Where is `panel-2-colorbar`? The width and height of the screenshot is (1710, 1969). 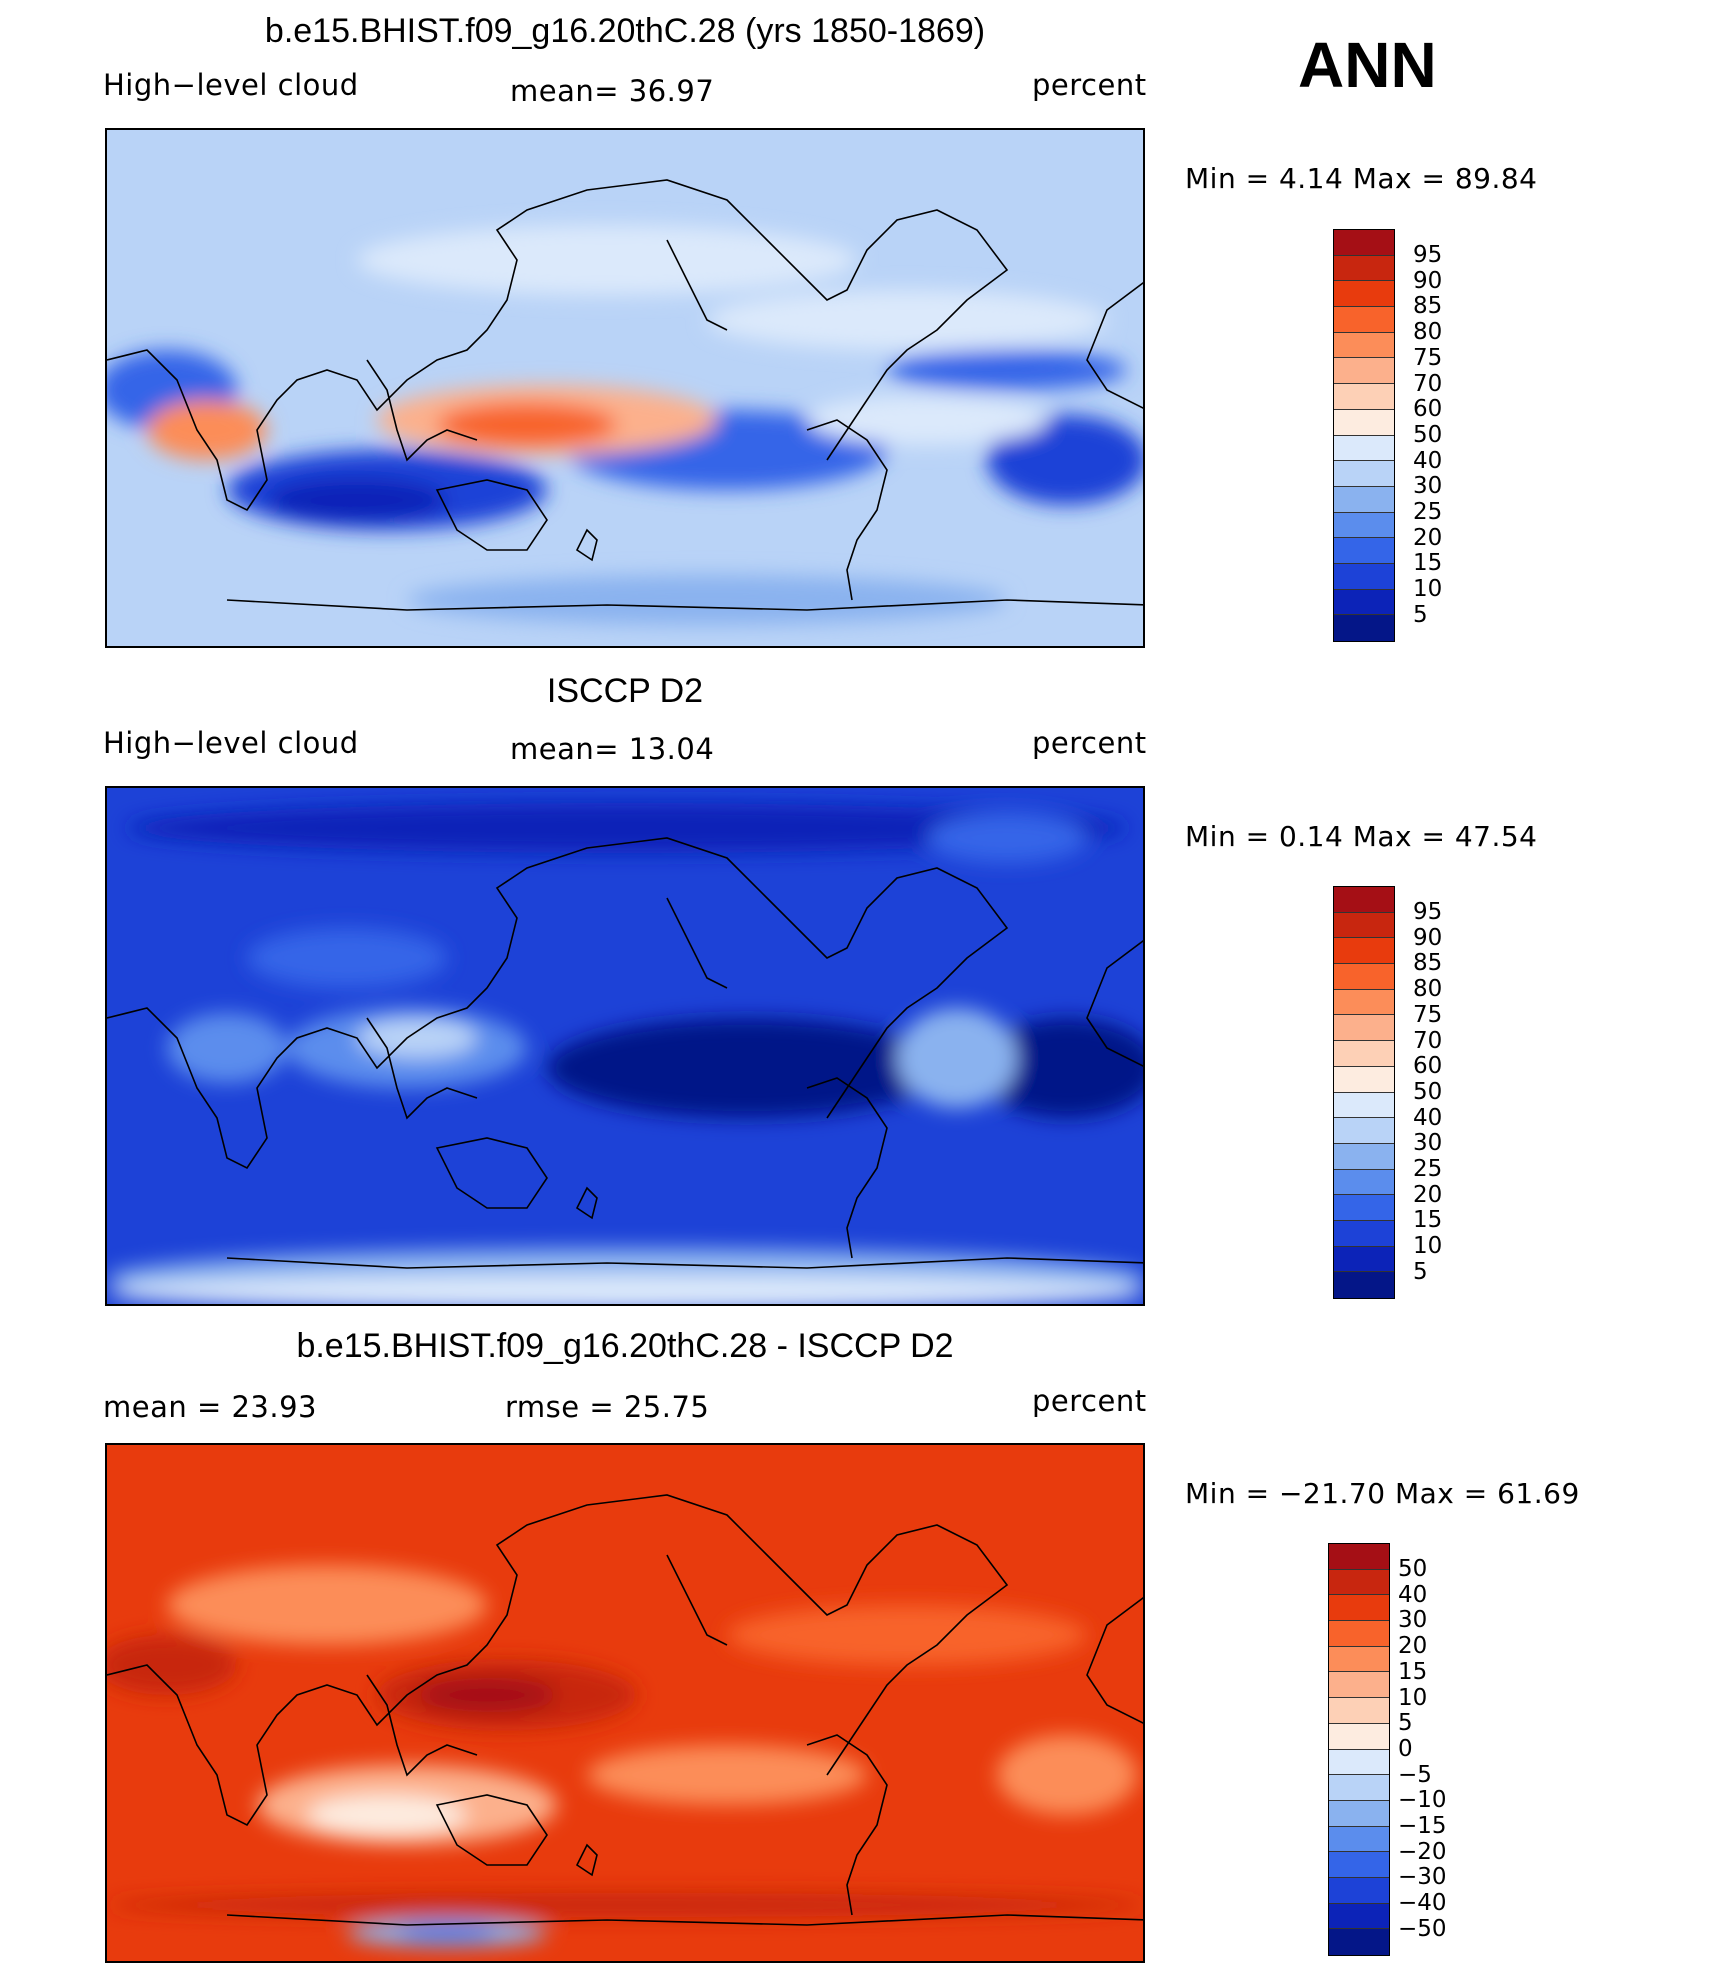
panel-2-colorbar is located at coordinates (1364, 1092).